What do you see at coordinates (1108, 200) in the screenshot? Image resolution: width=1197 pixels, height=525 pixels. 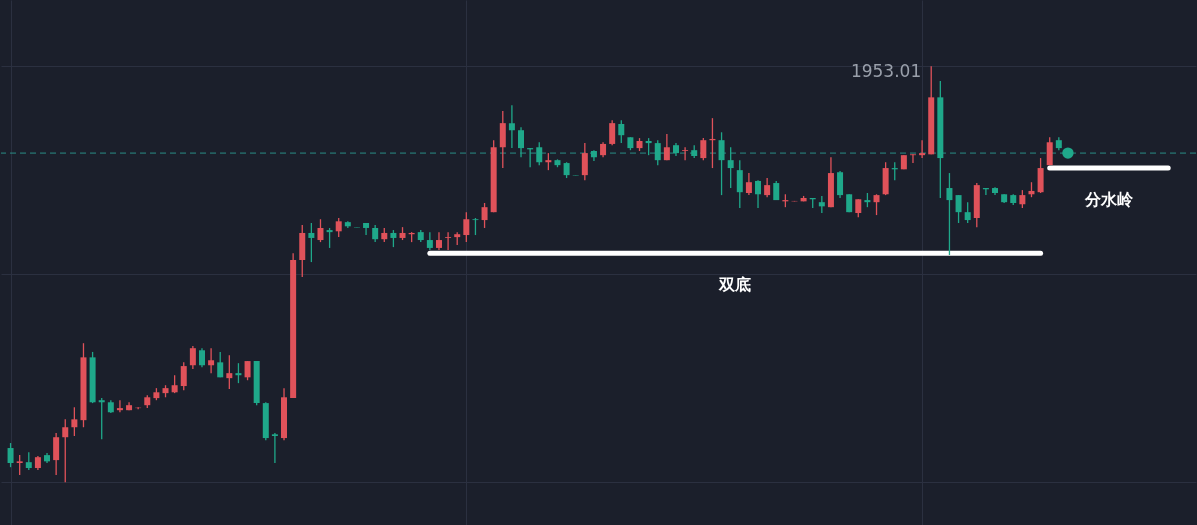 I see `series-label: 分水岭` at bounding box center [1108, 200].